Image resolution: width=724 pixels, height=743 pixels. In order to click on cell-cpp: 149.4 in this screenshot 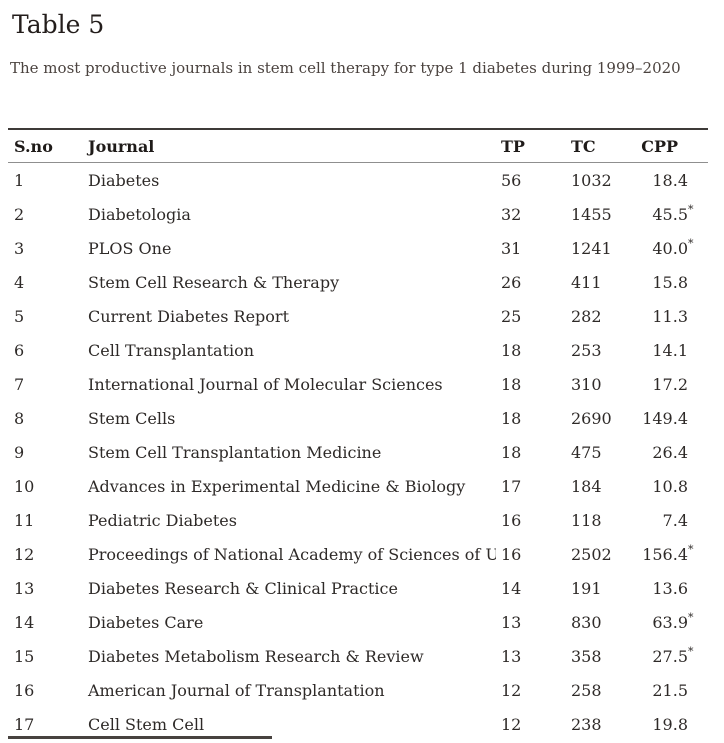, I will do `click(673, 418)`.